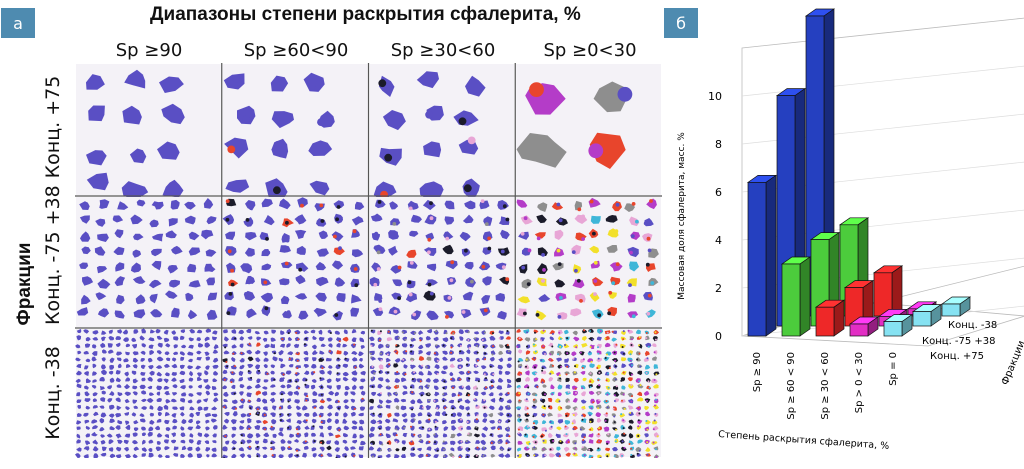 Image resolution: width=1024 pixels, height=469 pixels. Describe the element at coordinates (590, 50) in the screenshot. I see `column-header-sp0-30: Sp ≥0<30` at that location.